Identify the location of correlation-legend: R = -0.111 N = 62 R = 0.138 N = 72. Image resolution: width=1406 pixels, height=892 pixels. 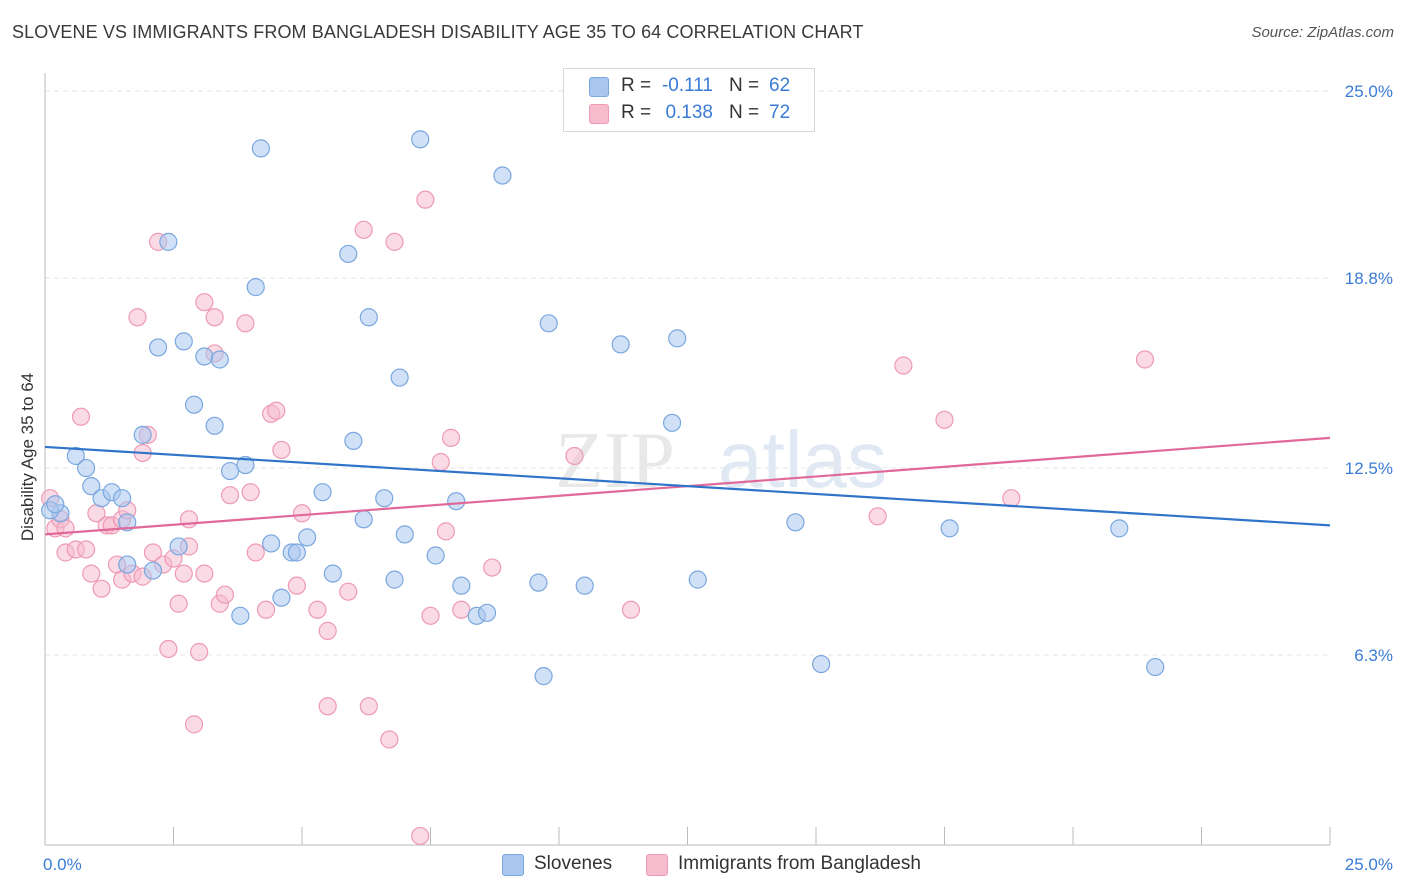
(689, 100).